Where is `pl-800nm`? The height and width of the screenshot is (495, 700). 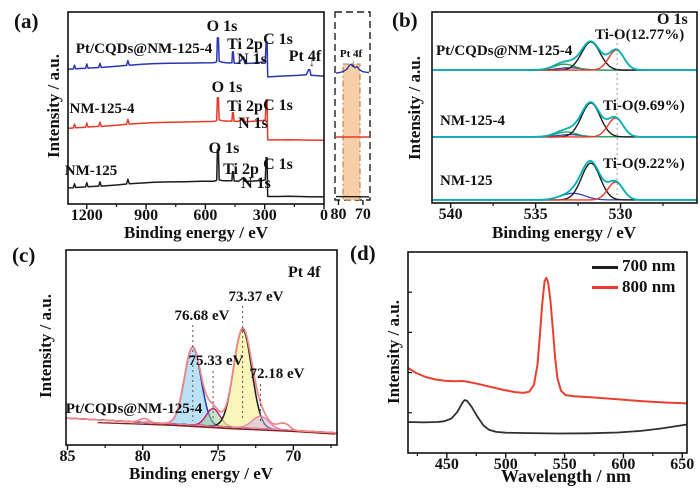
pl-800nm is located at coordinates (547, 340).